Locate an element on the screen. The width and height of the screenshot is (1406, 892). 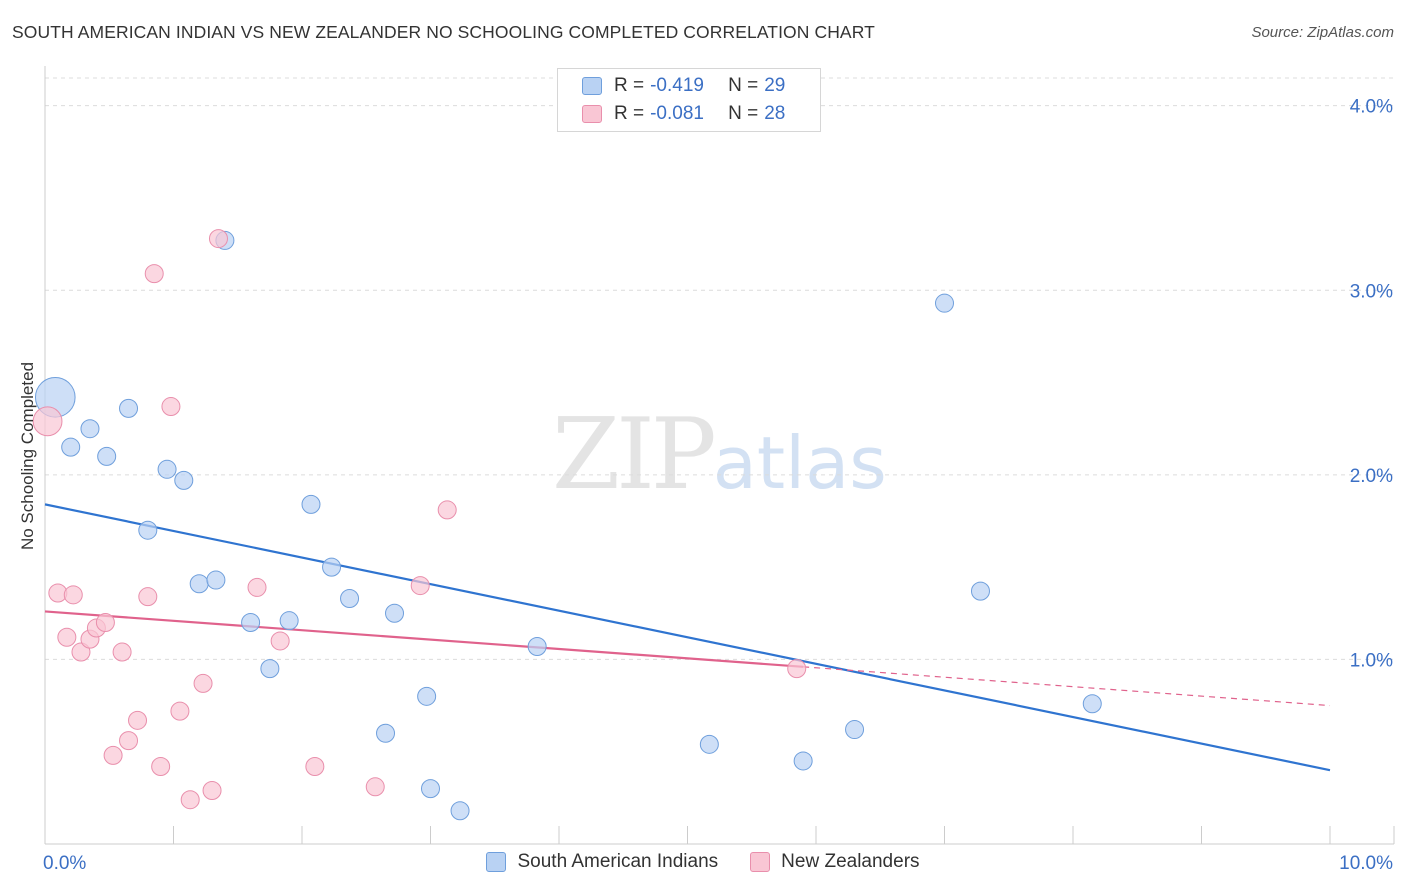
y-tick-label: 3.0% is located at coordinates (1371, 291).